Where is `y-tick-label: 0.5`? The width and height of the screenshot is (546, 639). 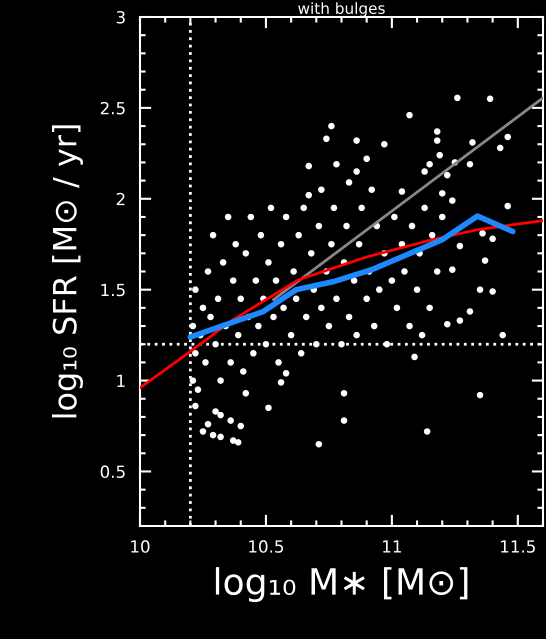
y-tick-label: 0.5 is located at coordinates (112, 471).